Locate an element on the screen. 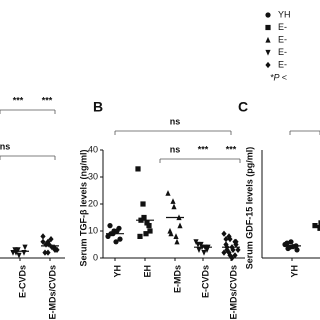  y-tick-label: 0 is located at coordinates (95, 257).